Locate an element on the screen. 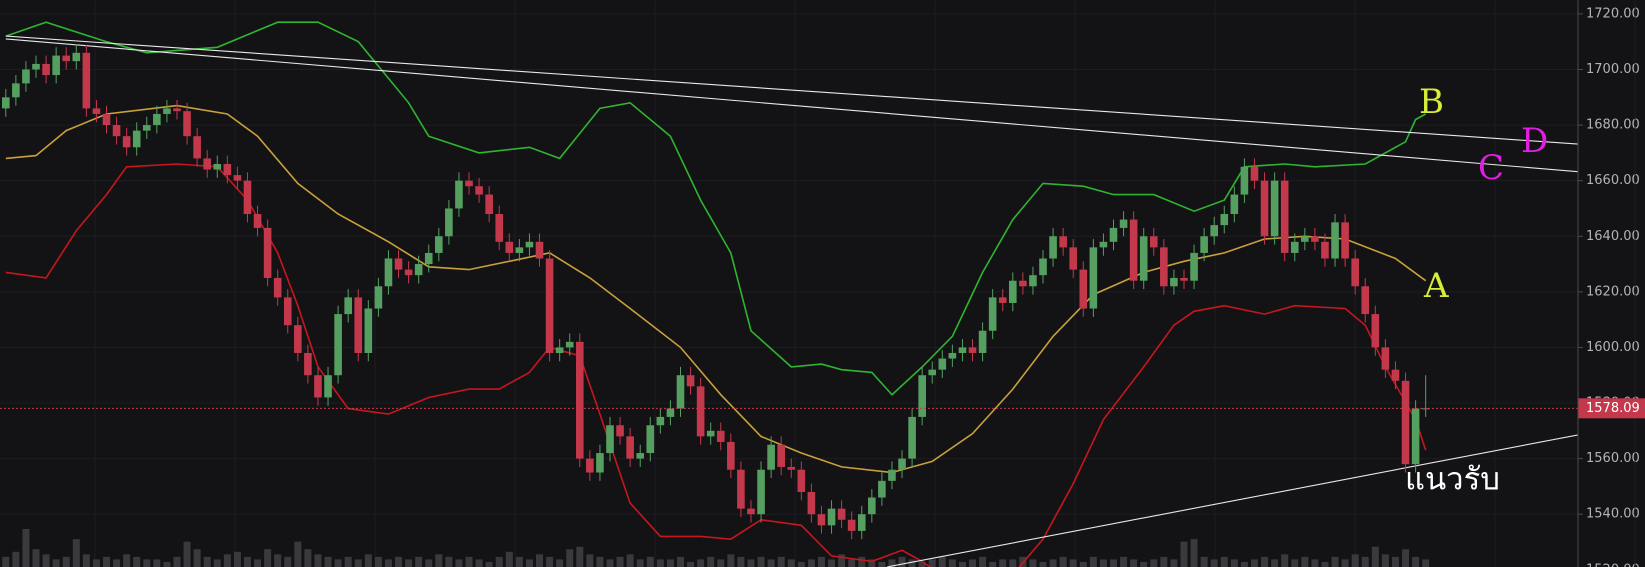  current-price-box is located at coordinates (1611, 408).